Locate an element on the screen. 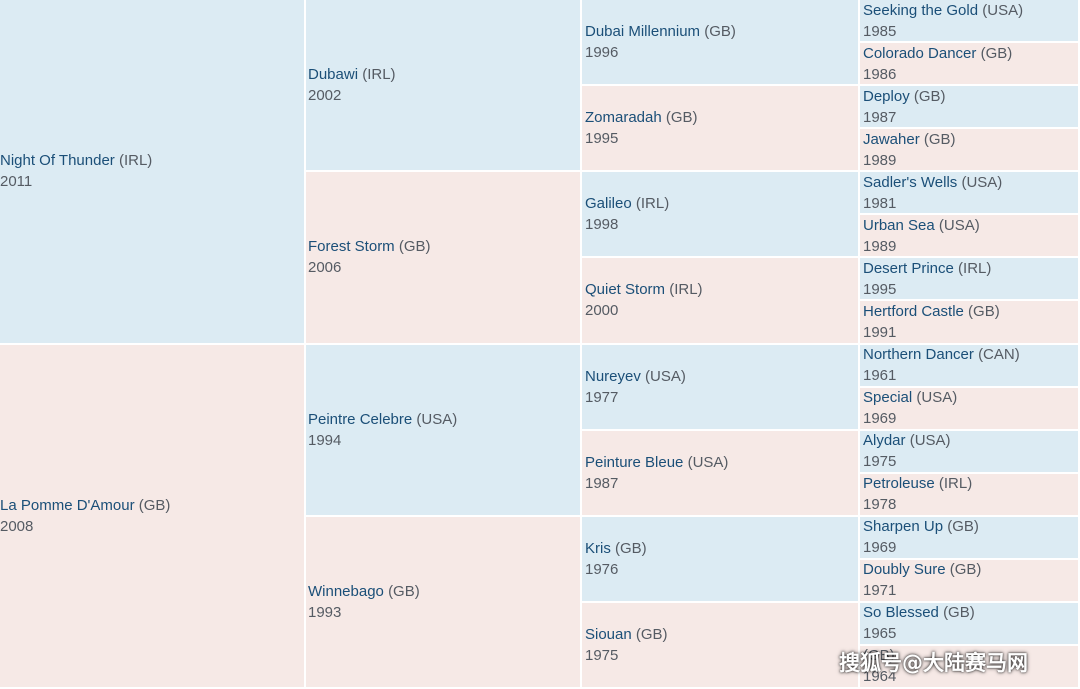 This screenshot has width=1080, height=689. birth-year: 1991 is located at coordinates (880, 332).